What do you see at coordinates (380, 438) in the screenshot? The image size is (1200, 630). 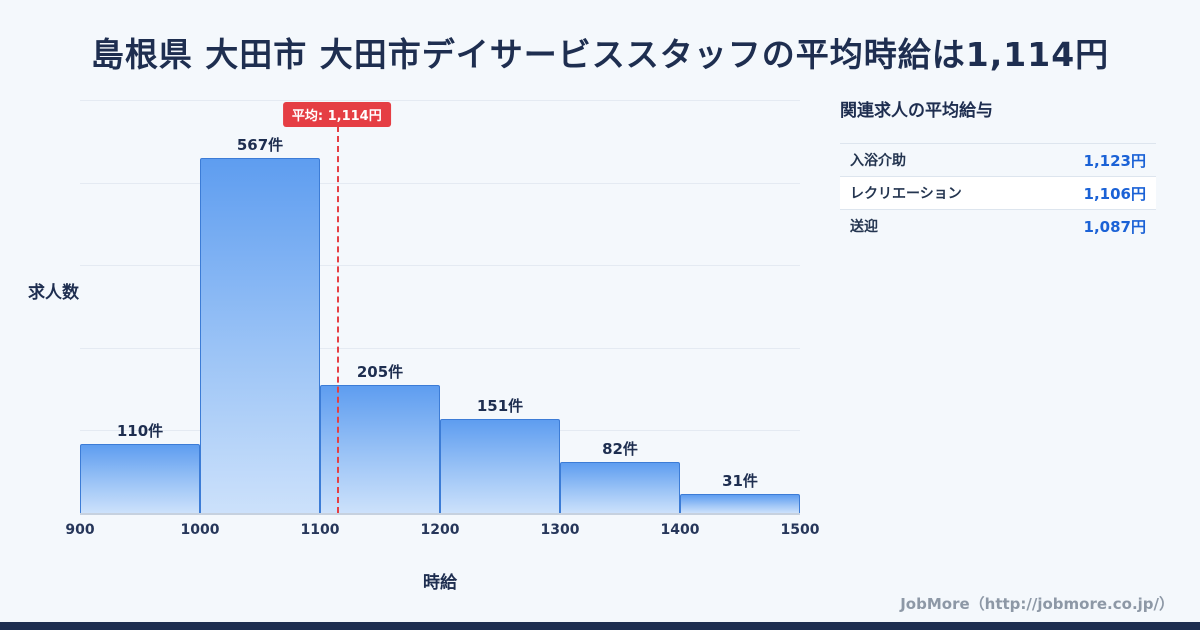 I see `histogram-bar: 205件` at bounding box center [380, 438].